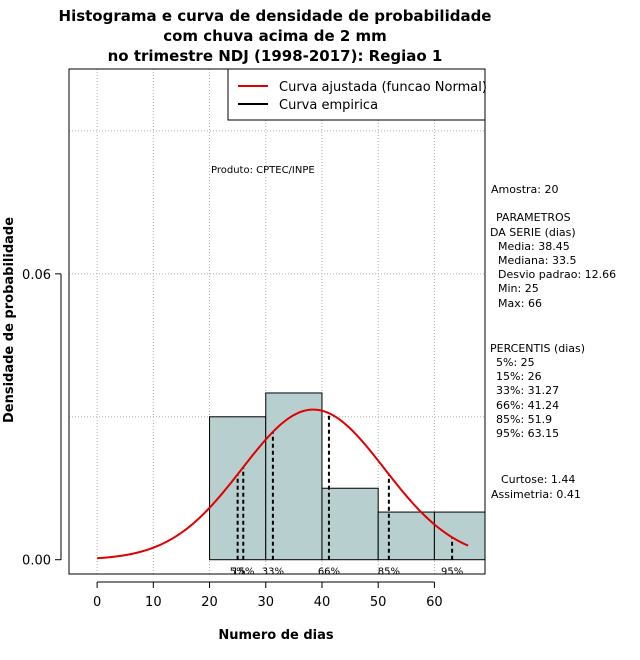  I want to click on chart-title-line-3: no trimestre NDJ (1998-2017): Regiao 1, so click(275, 56).